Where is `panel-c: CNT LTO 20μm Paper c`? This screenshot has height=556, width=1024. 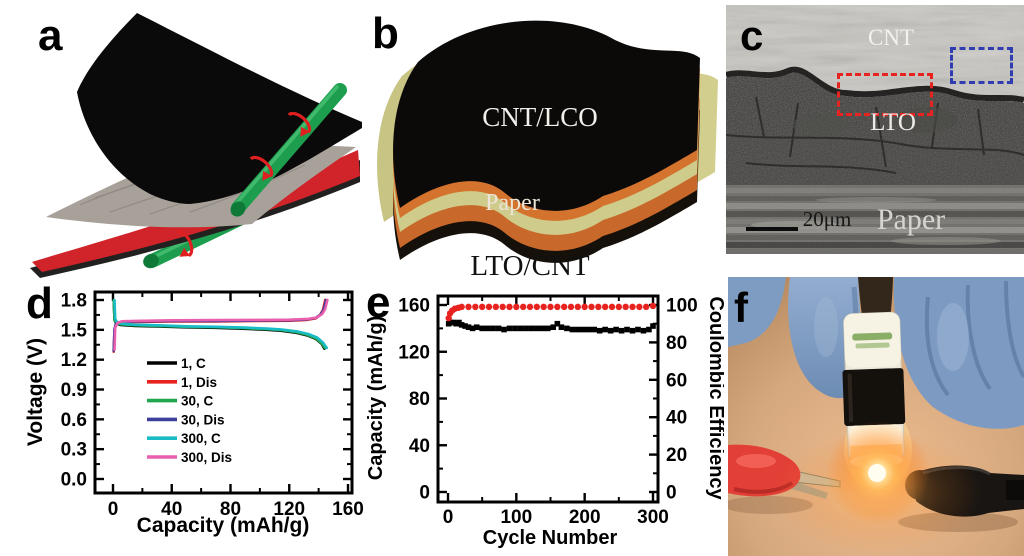
panel-c: CNT LTO 20μm Paper c is located at coordinates (875, 129).